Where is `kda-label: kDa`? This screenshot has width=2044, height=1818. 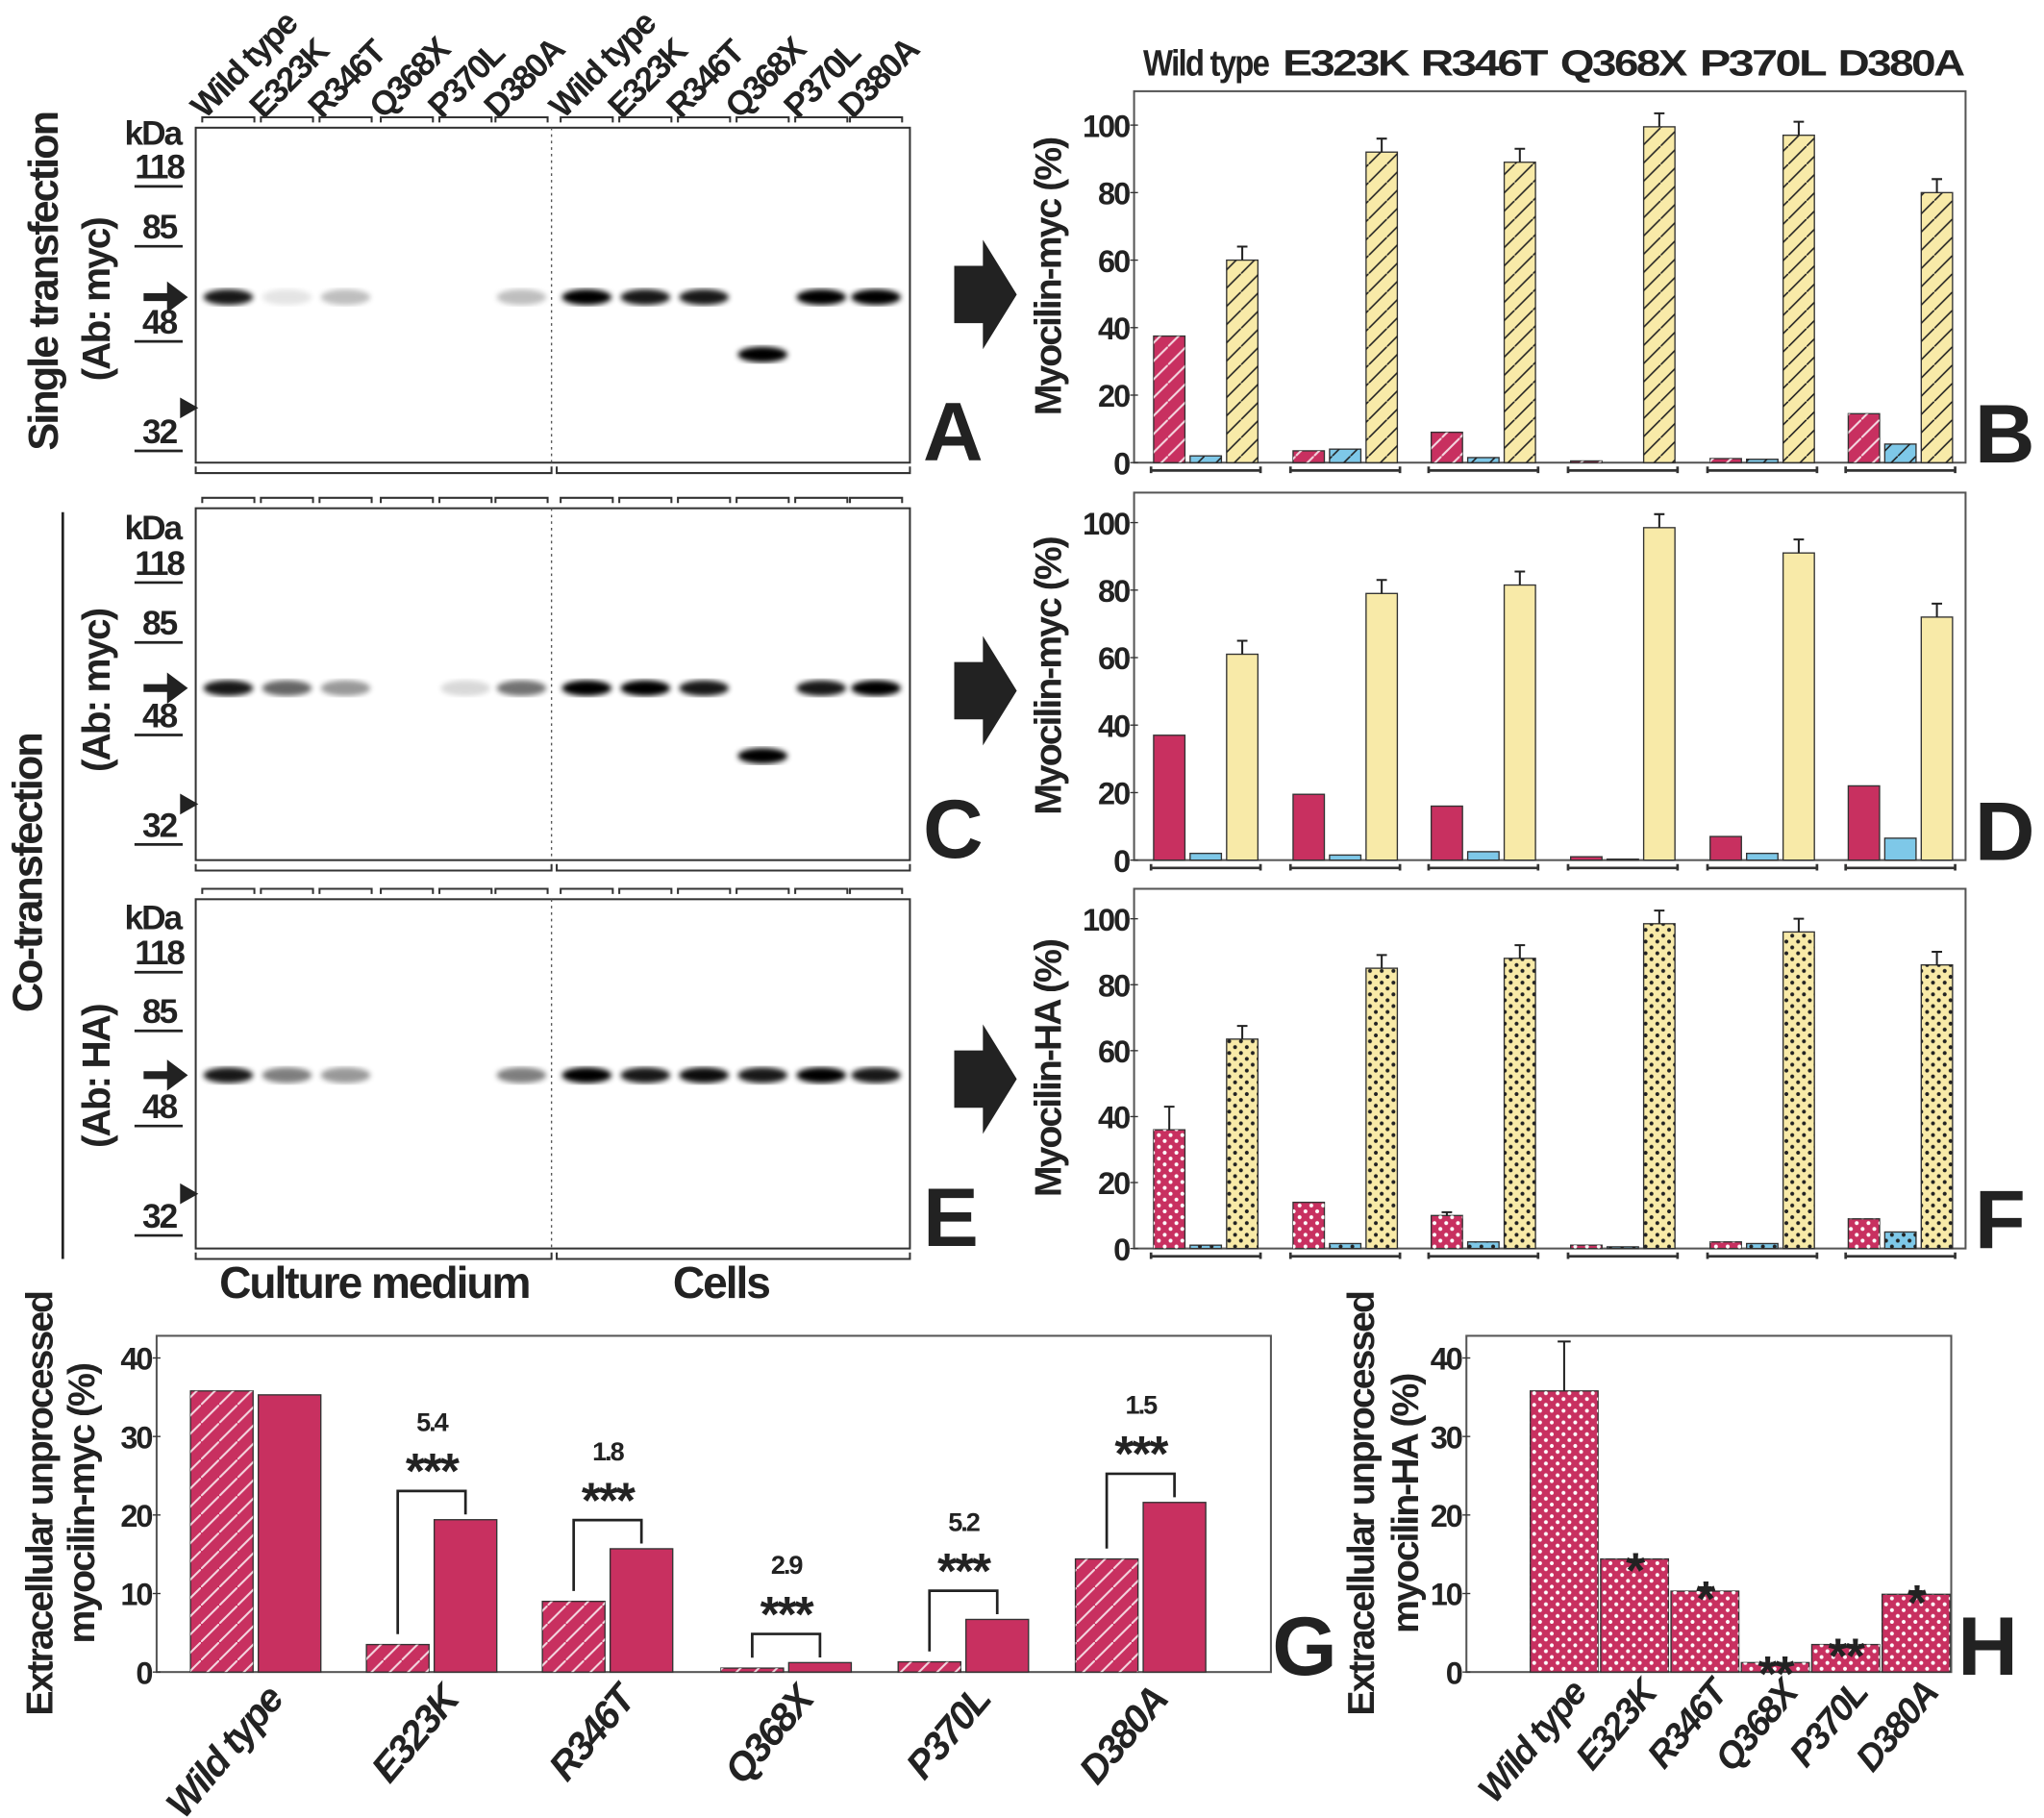
kda-label: kDa is located at coordinates (154, 918).